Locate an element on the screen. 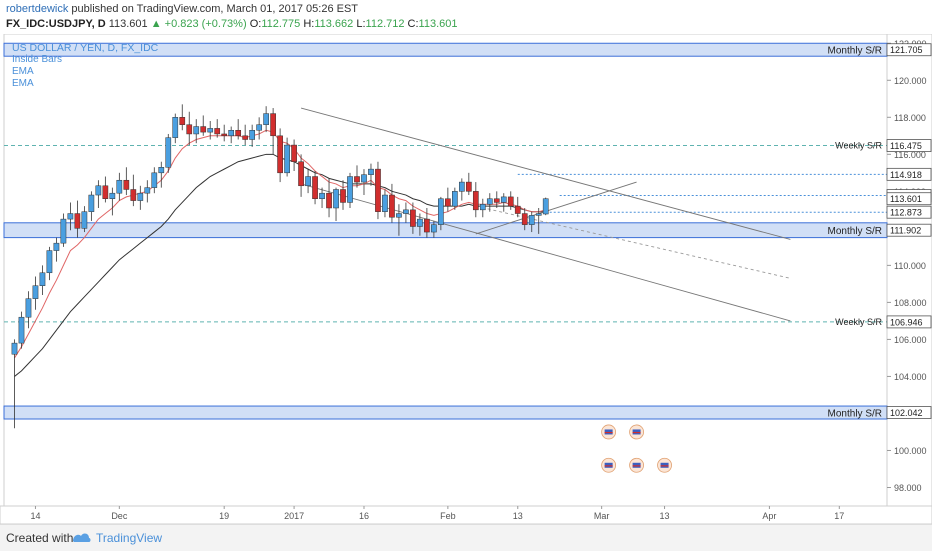 This screenshot has width=932, height=551. x-tick-label: 17 is located at coordinates (839, 516).